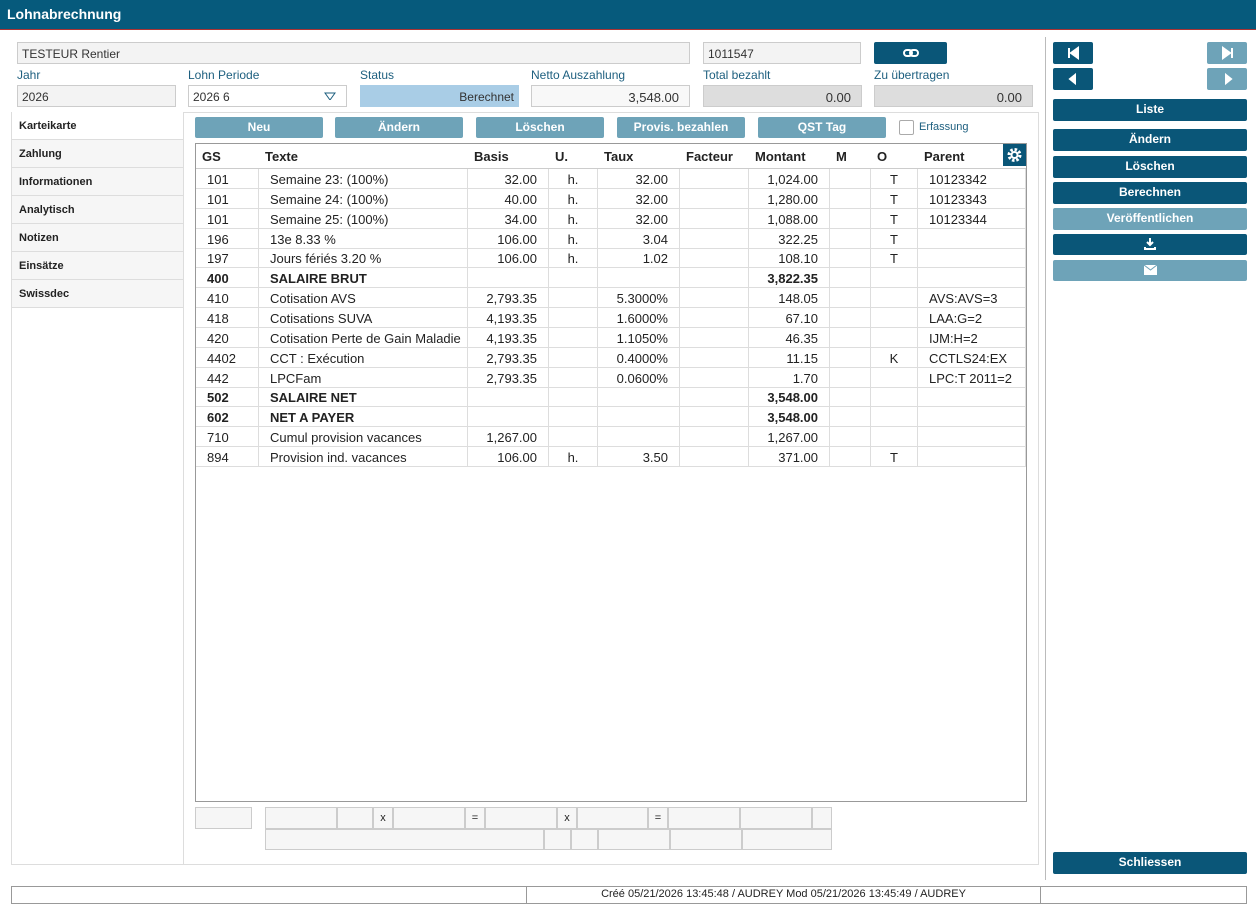 The height and width of the screenshot is (907, 1256). What do you see at coordinates (639, 298) in the screenshot?
I see `table-cell: 5.3000%` at bounding box center [639, 298].